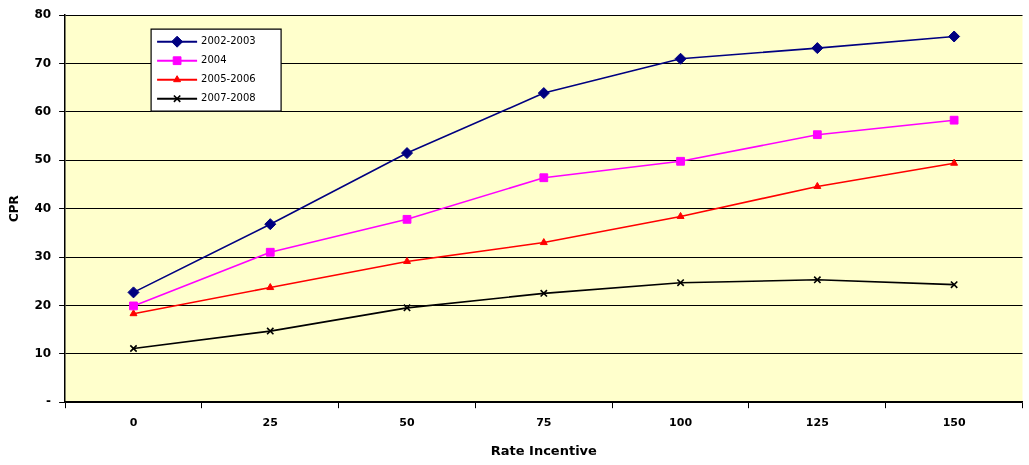 The width and height of the screenshot is (1029, 465). Describe the element at coordinates (43, 256) in the screenshot. I see `y-tick-label: 30` at that location.